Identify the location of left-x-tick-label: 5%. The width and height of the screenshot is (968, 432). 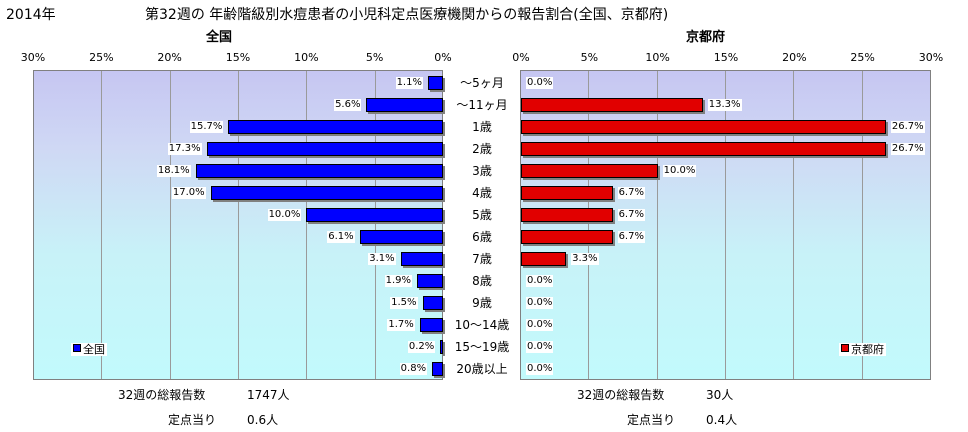
(374, 57).